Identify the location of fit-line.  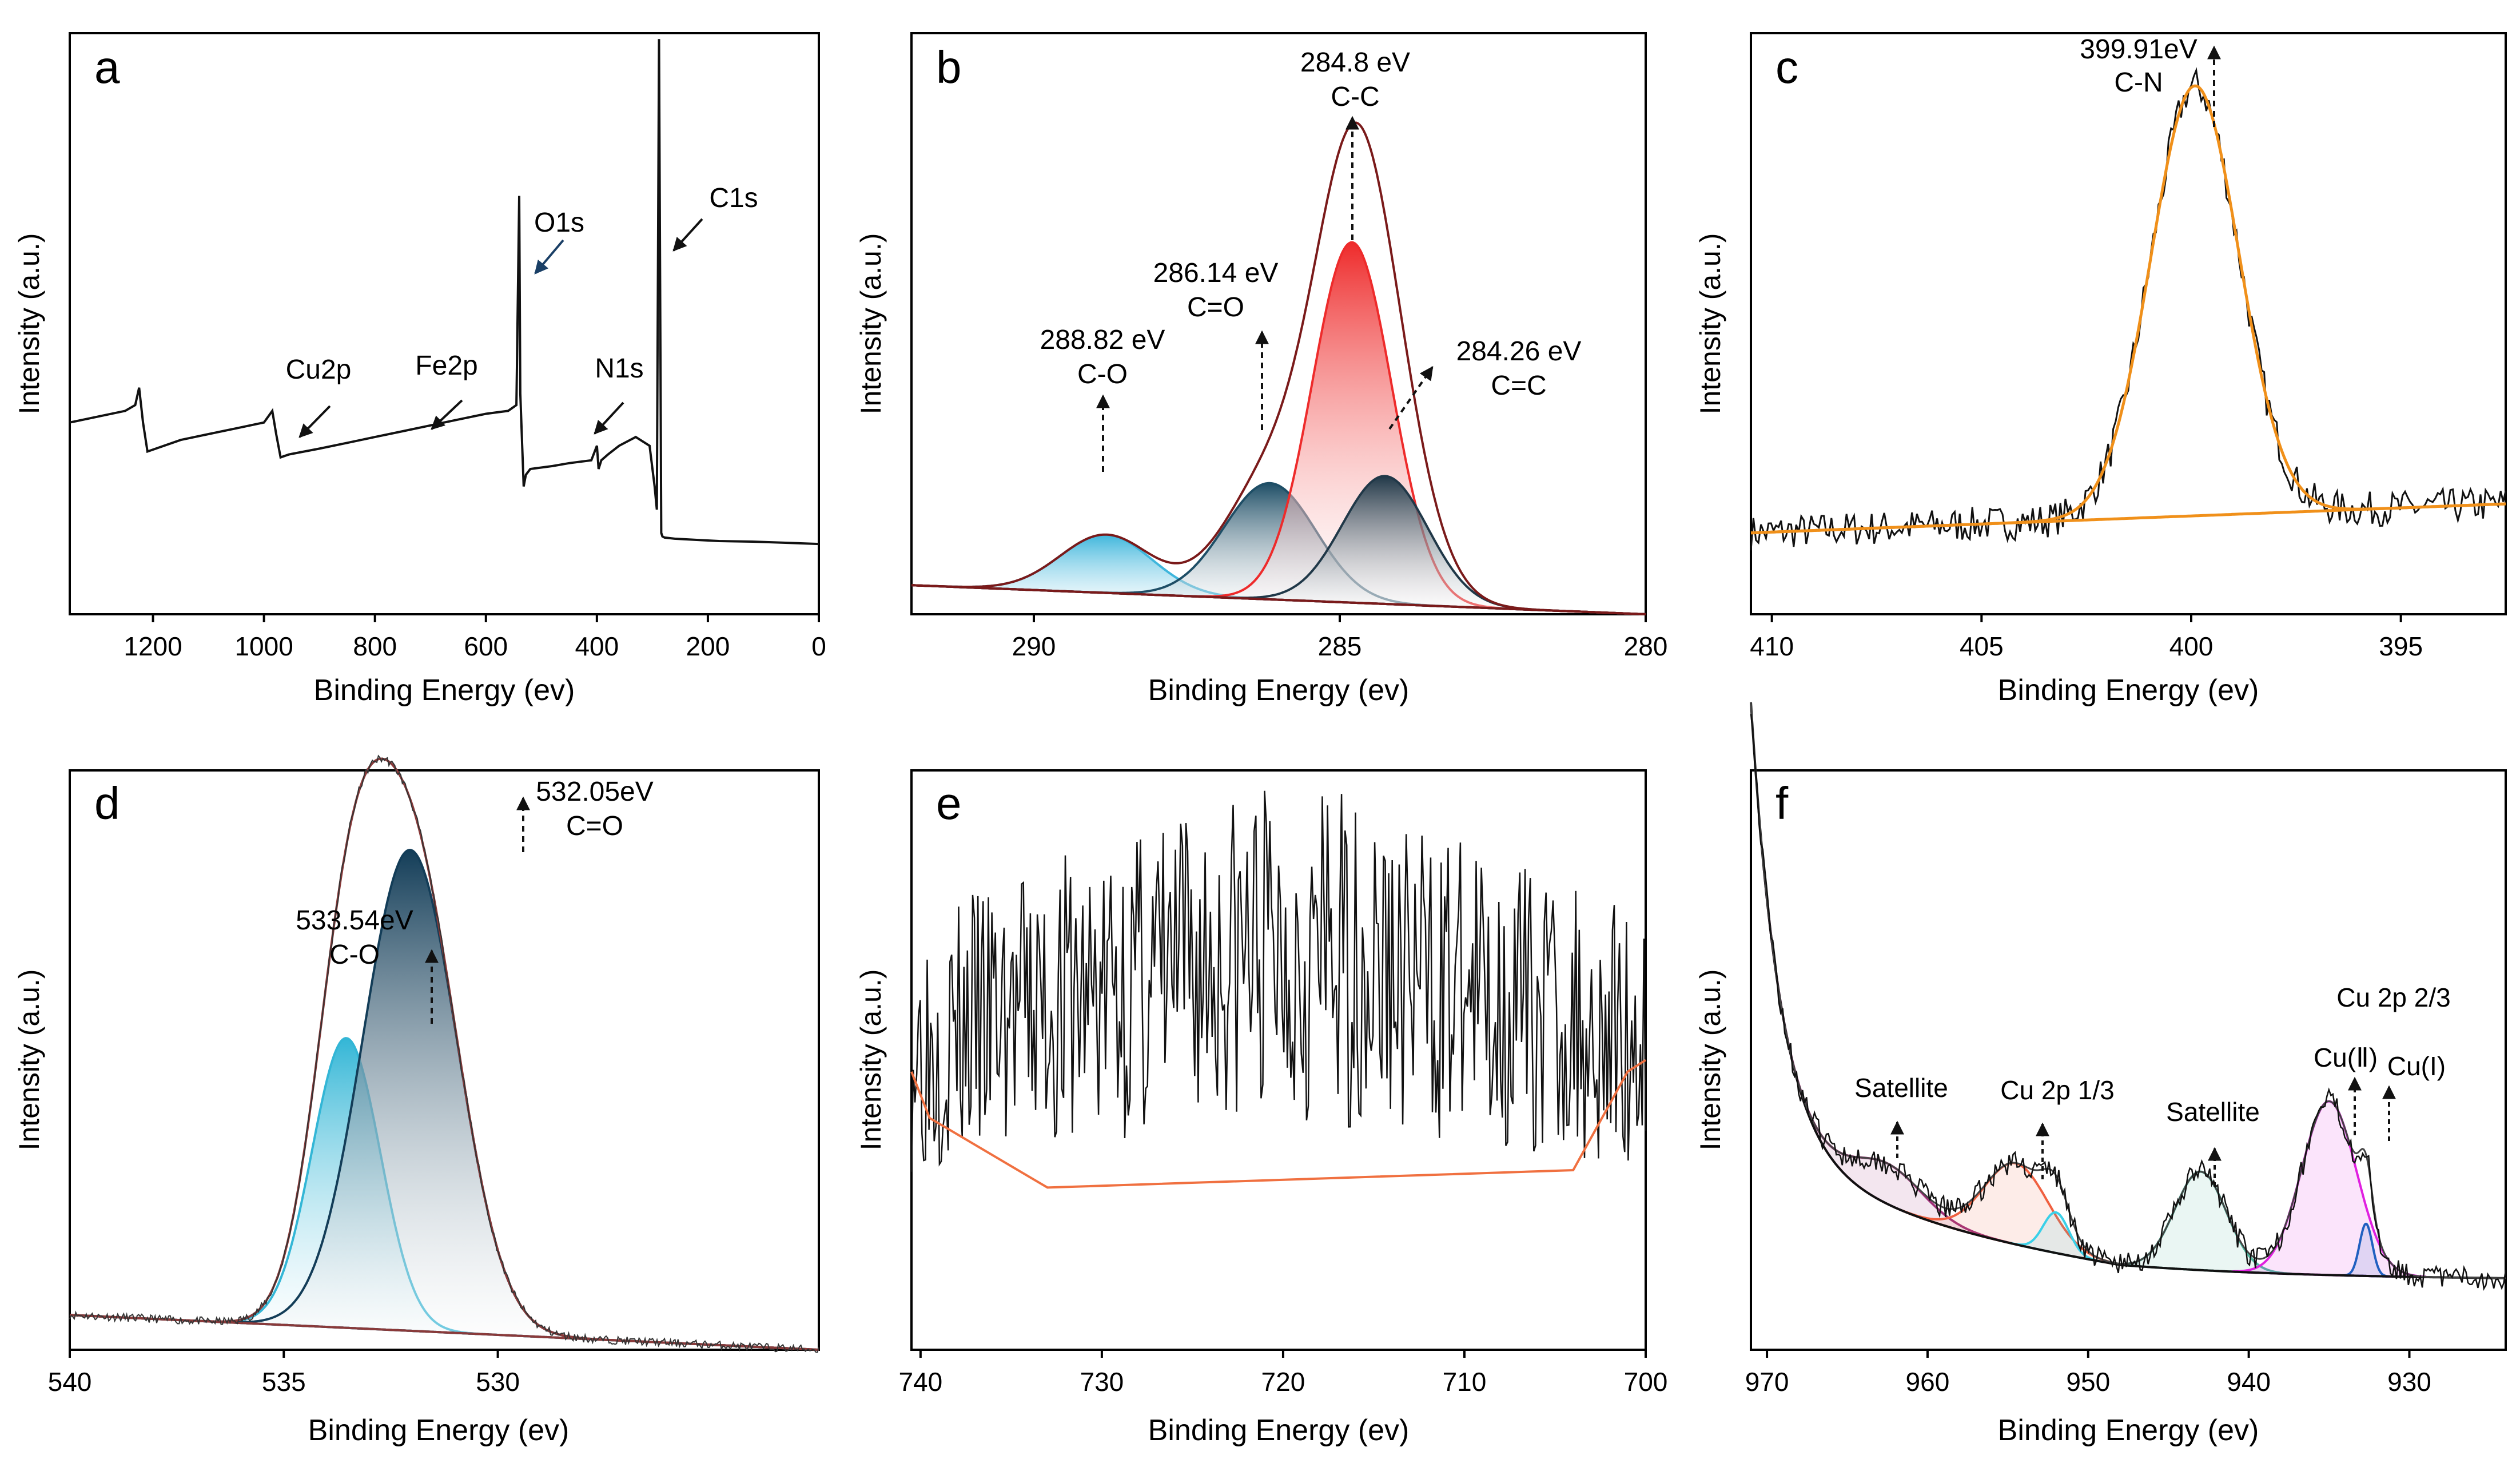
(2128, 309).